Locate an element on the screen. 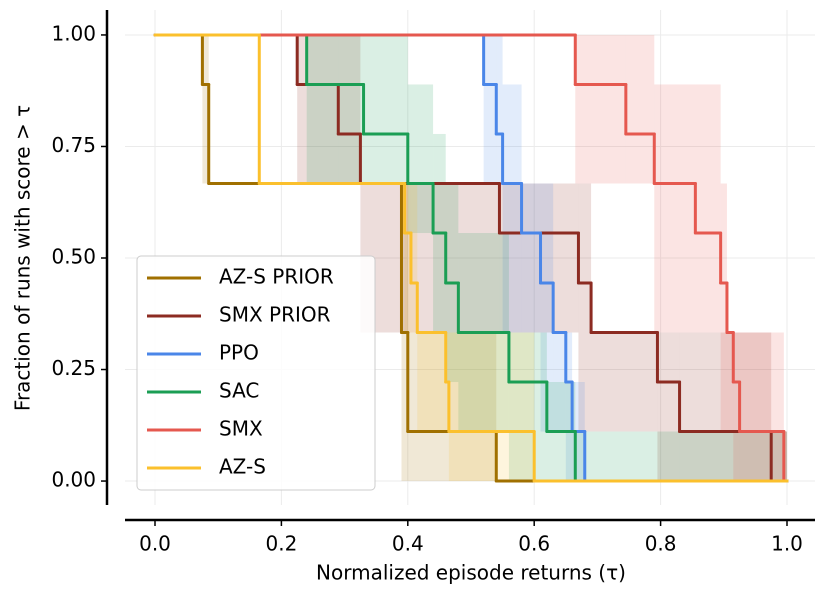 Image resolution: width=831 pixels, height=598 pixels. legend-label: AZ-S is located at coordinates (242, 467).